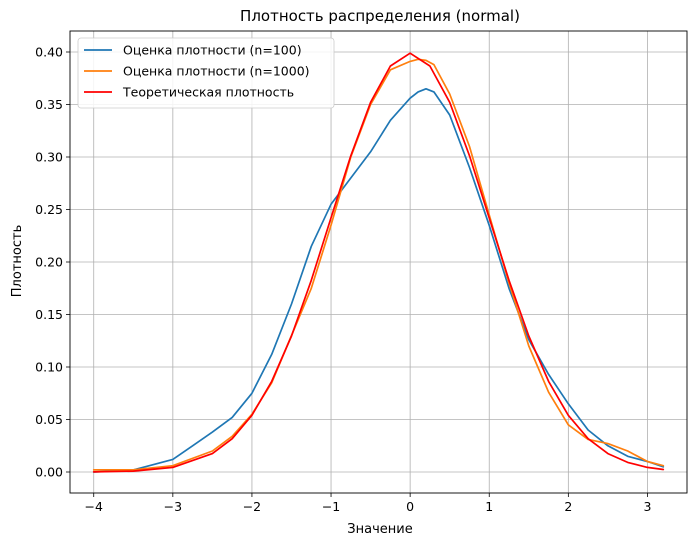 Image resolution: width=700 pixels, height=545 pixels. What do you see at coordinates (380, 16) in the screenshot?
I see `chart-title: Плотность распределения (normal)` at bounding box center [380, 16].